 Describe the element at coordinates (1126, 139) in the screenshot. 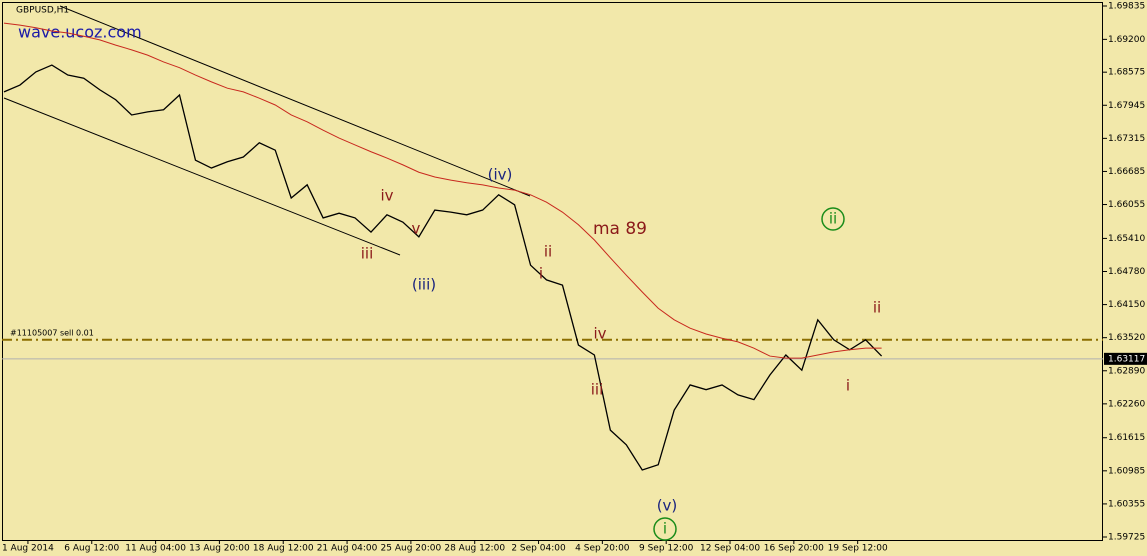

I see `y-tick-label: 1.67315` at that location.